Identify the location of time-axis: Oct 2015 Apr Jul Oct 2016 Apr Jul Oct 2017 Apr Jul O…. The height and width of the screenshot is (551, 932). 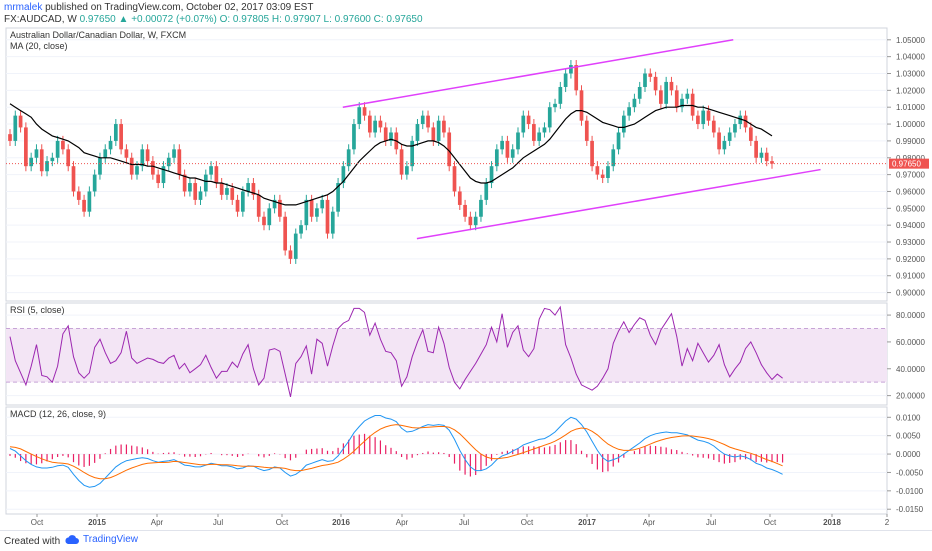
(448, 520).